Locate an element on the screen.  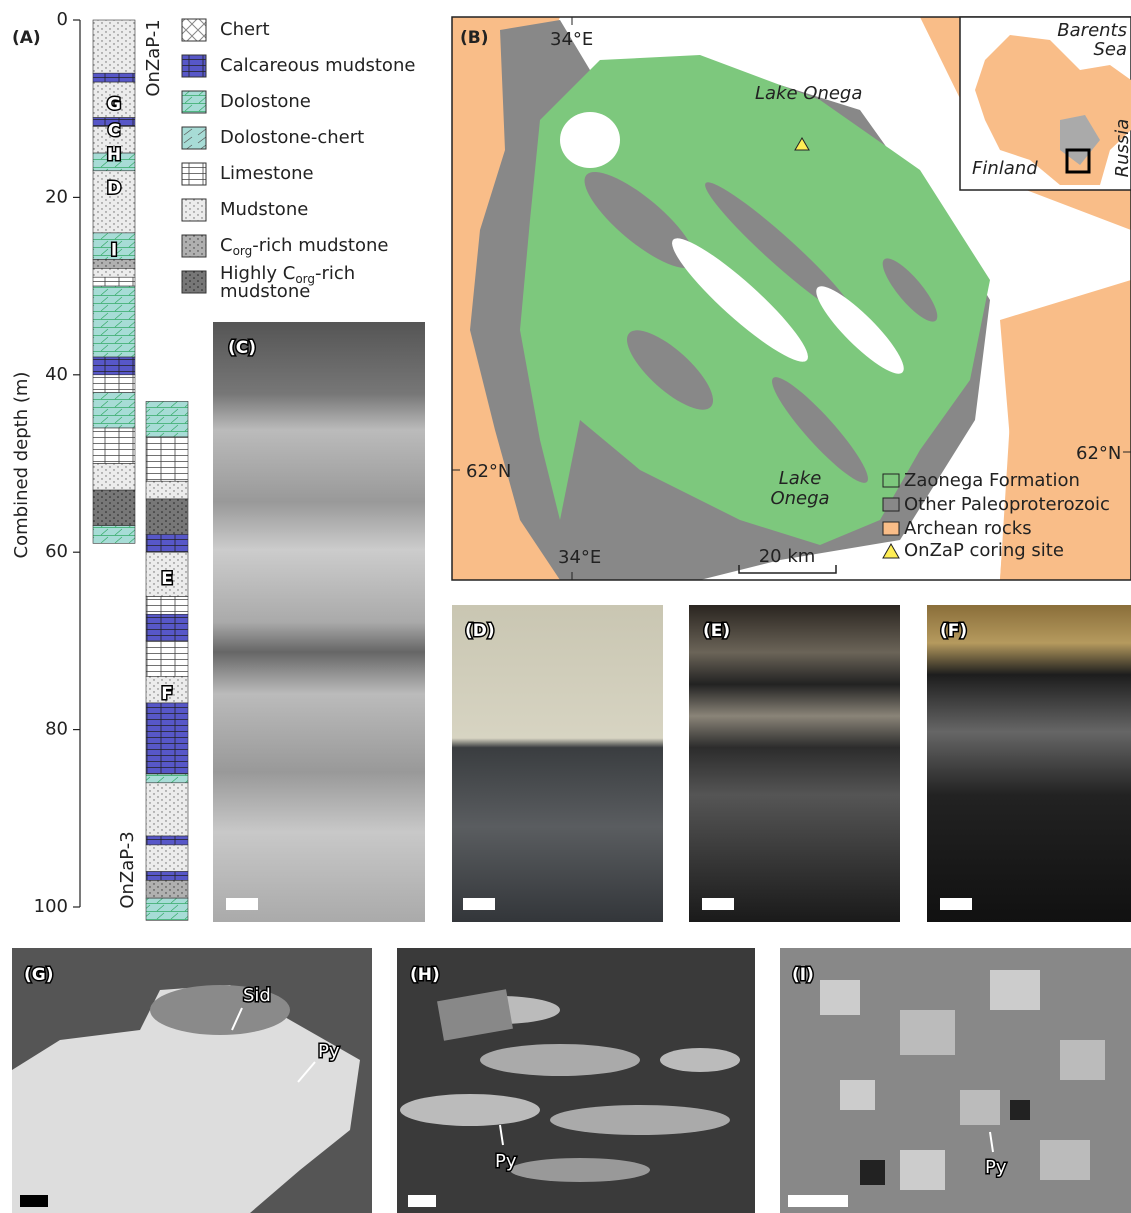
legend-text: Calcareous mudstone is located at coordinates (317, 65).